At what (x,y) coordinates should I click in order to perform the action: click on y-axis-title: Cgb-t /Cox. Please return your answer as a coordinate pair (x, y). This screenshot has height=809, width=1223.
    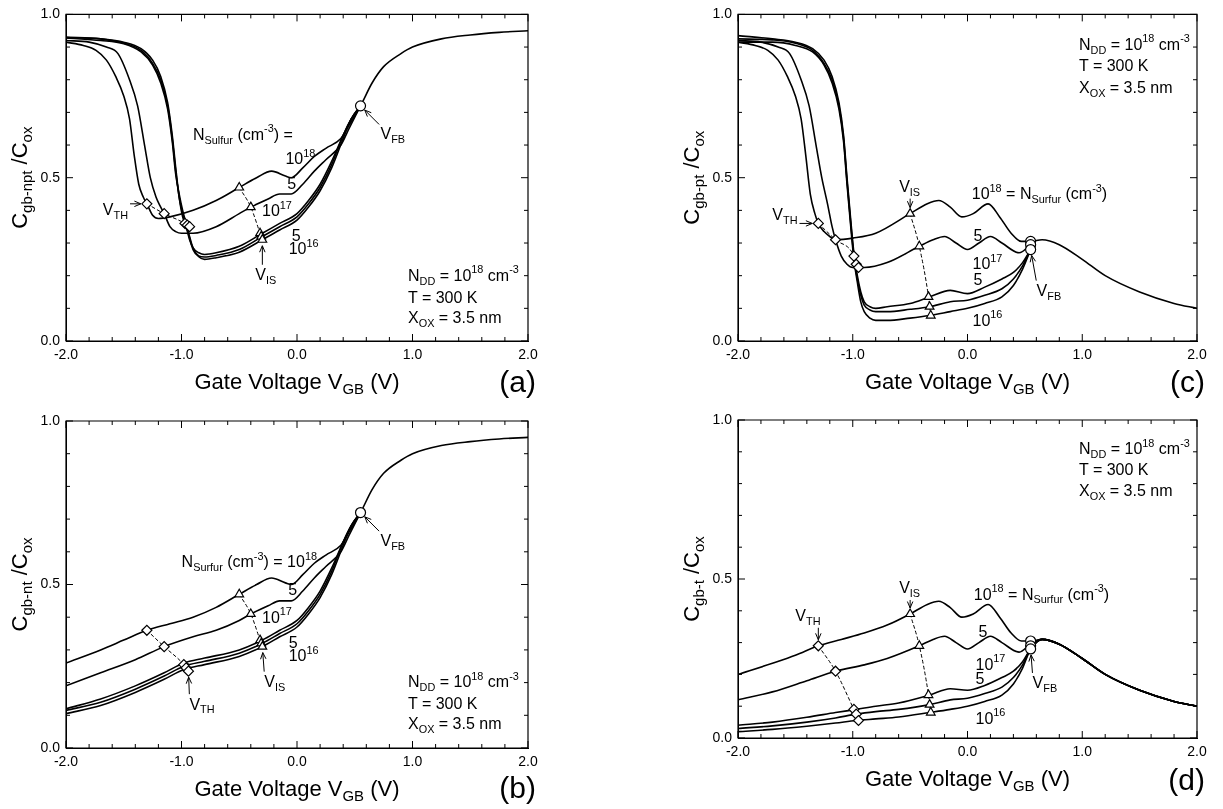
    Looking at the image, I should click on (693, 578).